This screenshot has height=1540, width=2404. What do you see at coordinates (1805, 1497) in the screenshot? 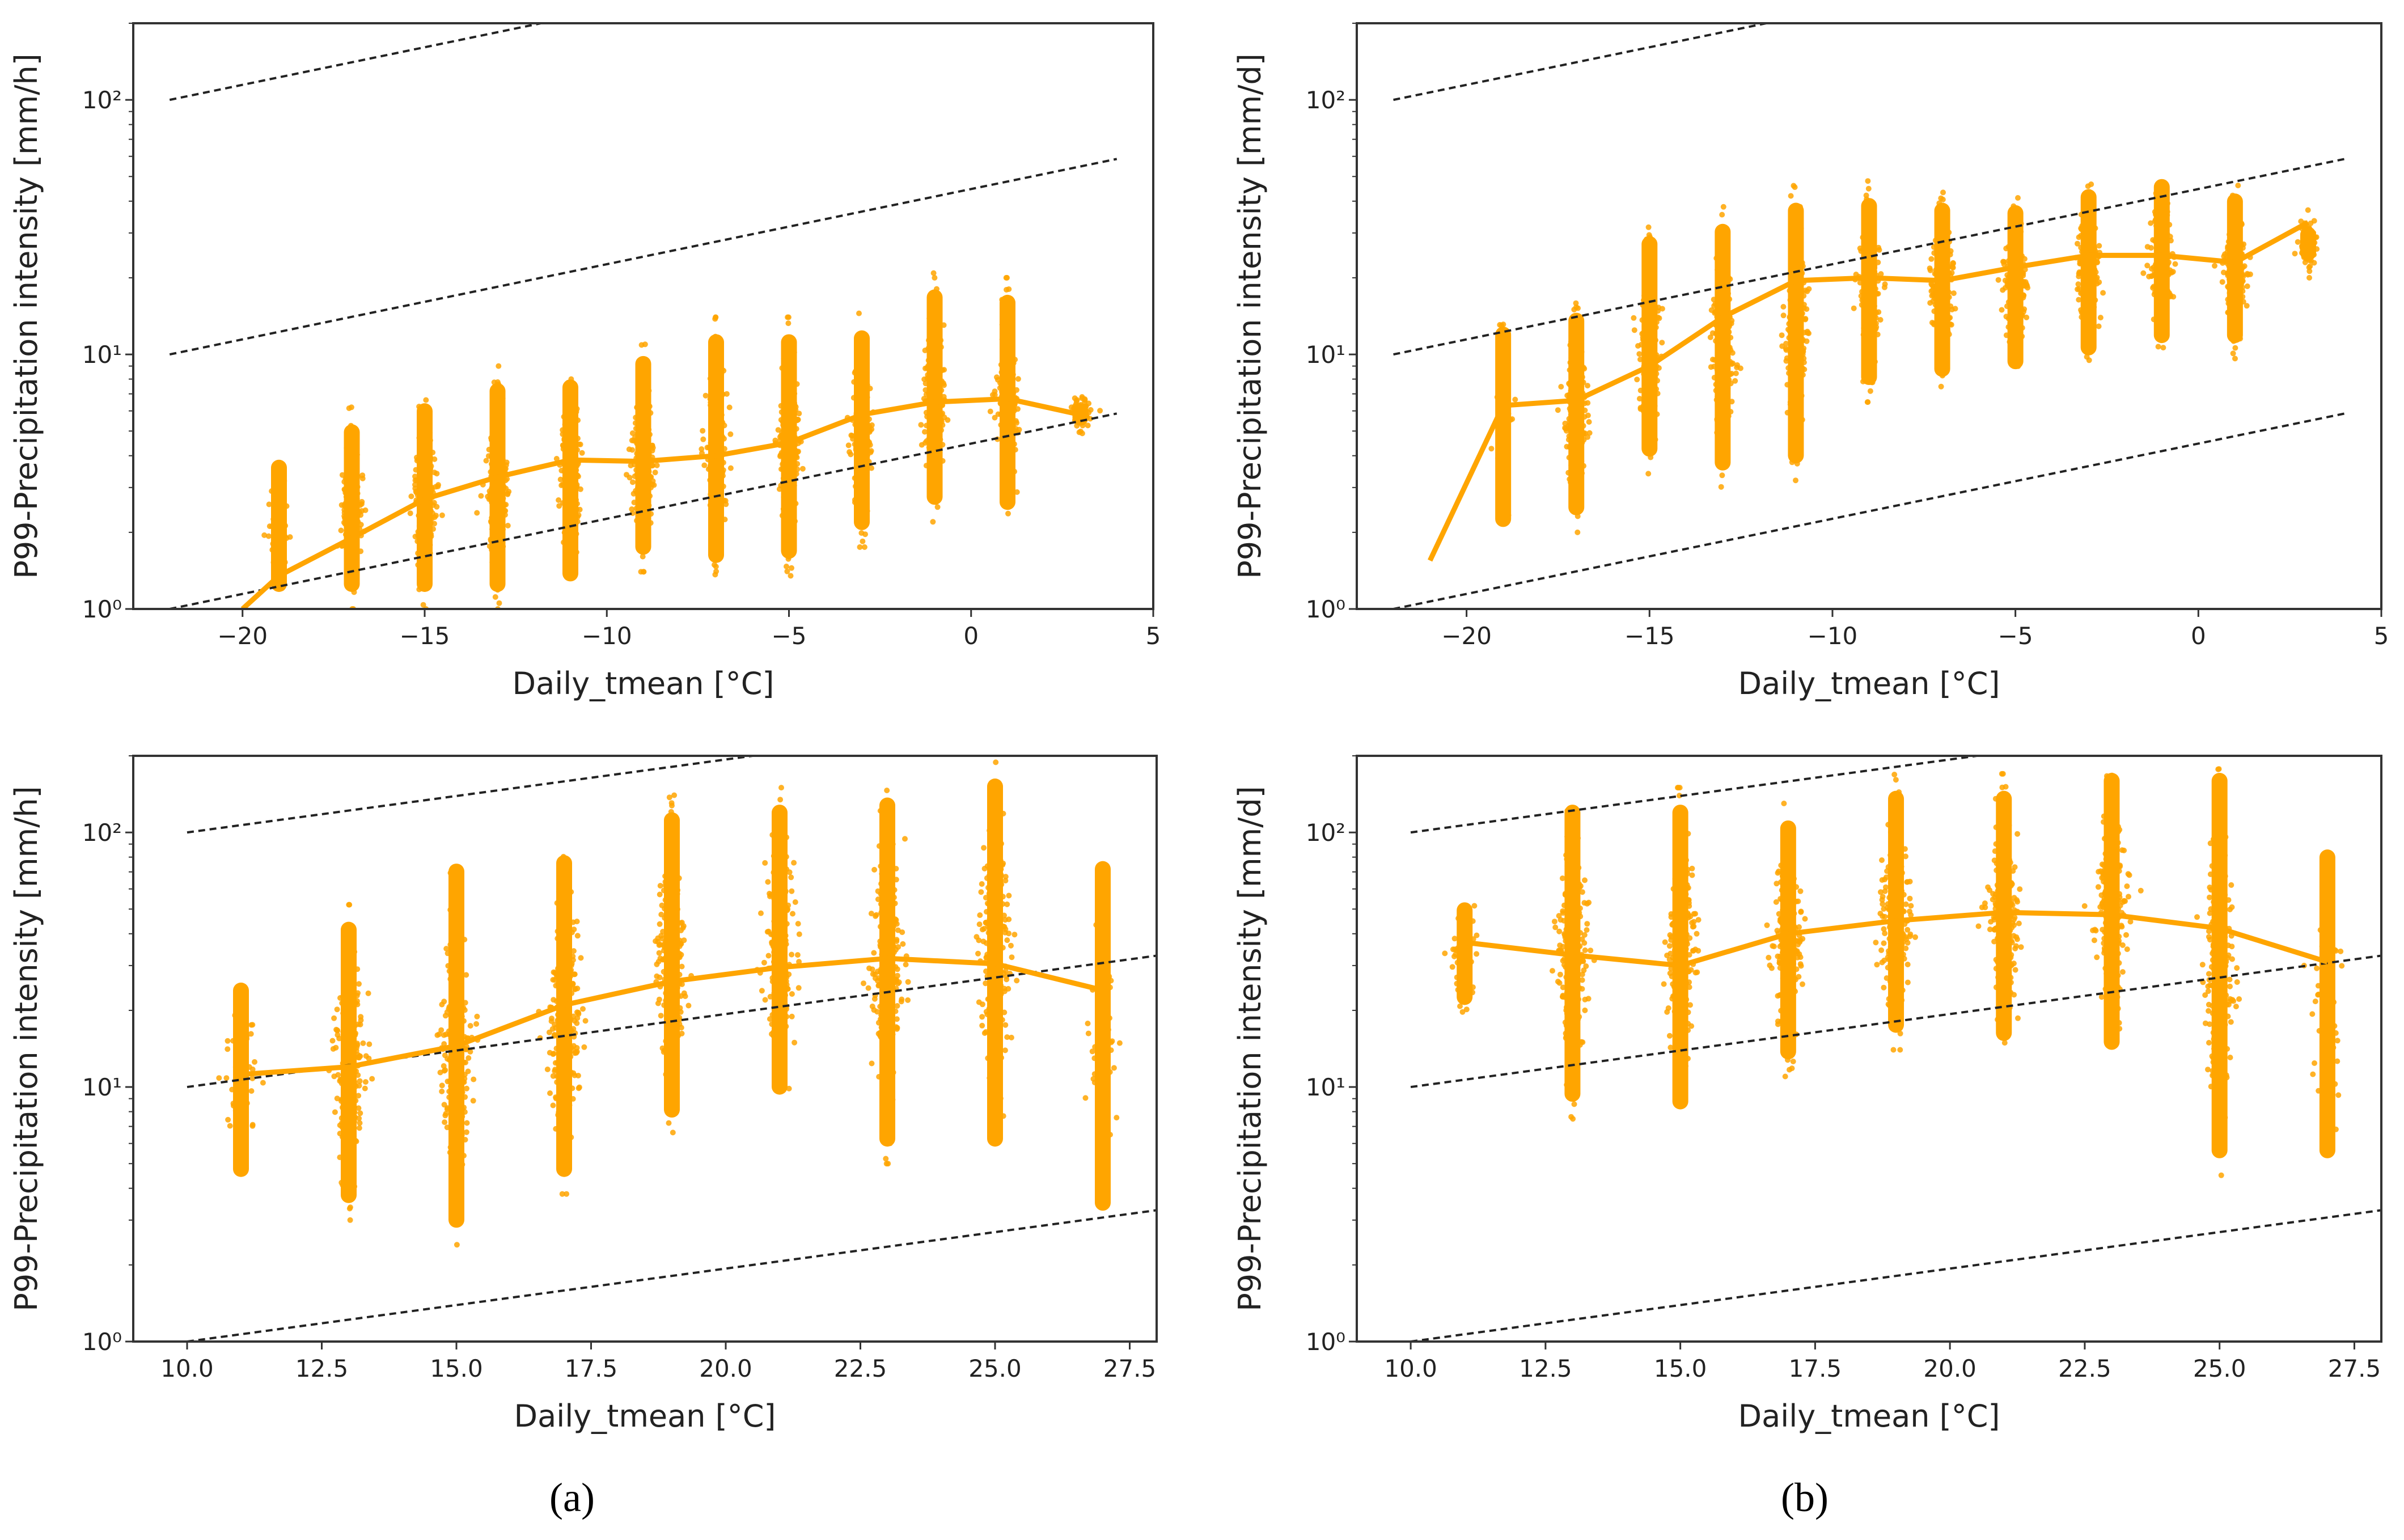
I see `caption-b: (b)` at bounding box center [1805, 1497].